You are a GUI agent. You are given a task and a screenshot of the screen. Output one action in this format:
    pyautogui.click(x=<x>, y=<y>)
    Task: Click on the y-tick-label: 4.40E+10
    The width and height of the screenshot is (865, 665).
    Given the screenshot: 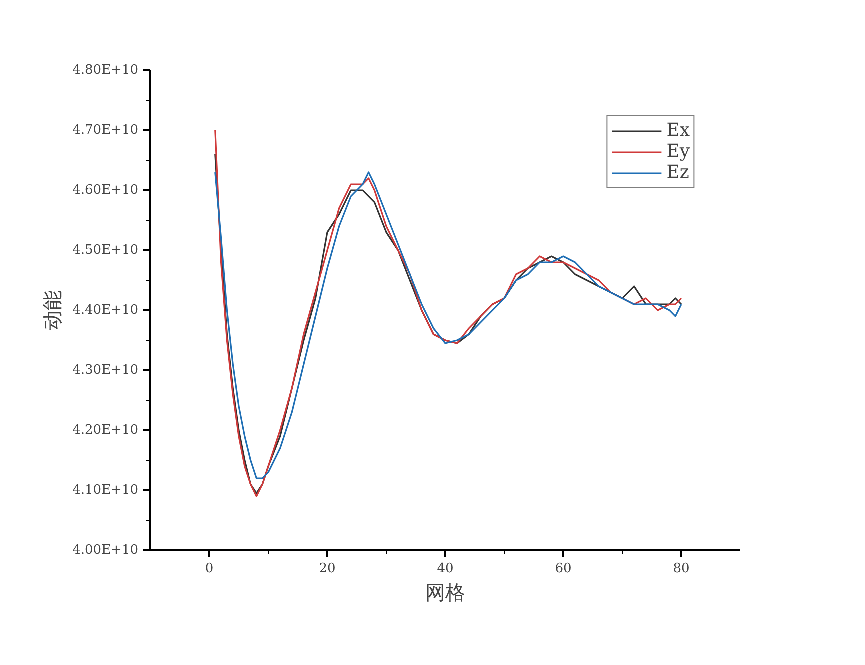 What is the action you would take?
    pyautogui.click(x=105, y=310)
    